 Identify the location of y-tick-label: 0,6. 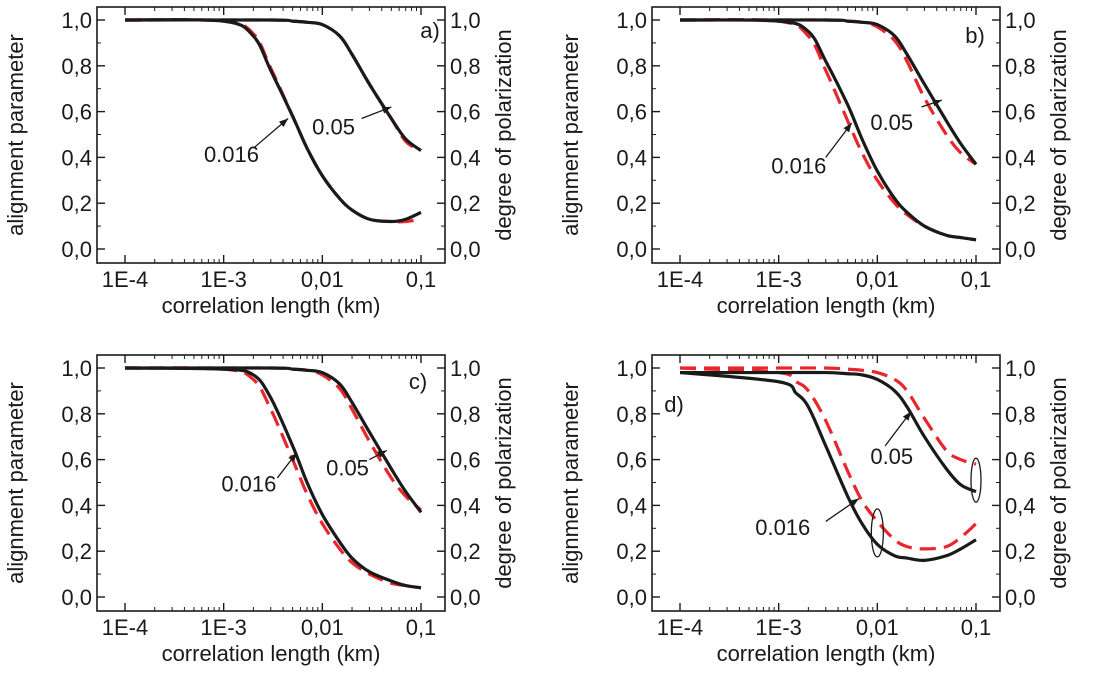
(76, 460).